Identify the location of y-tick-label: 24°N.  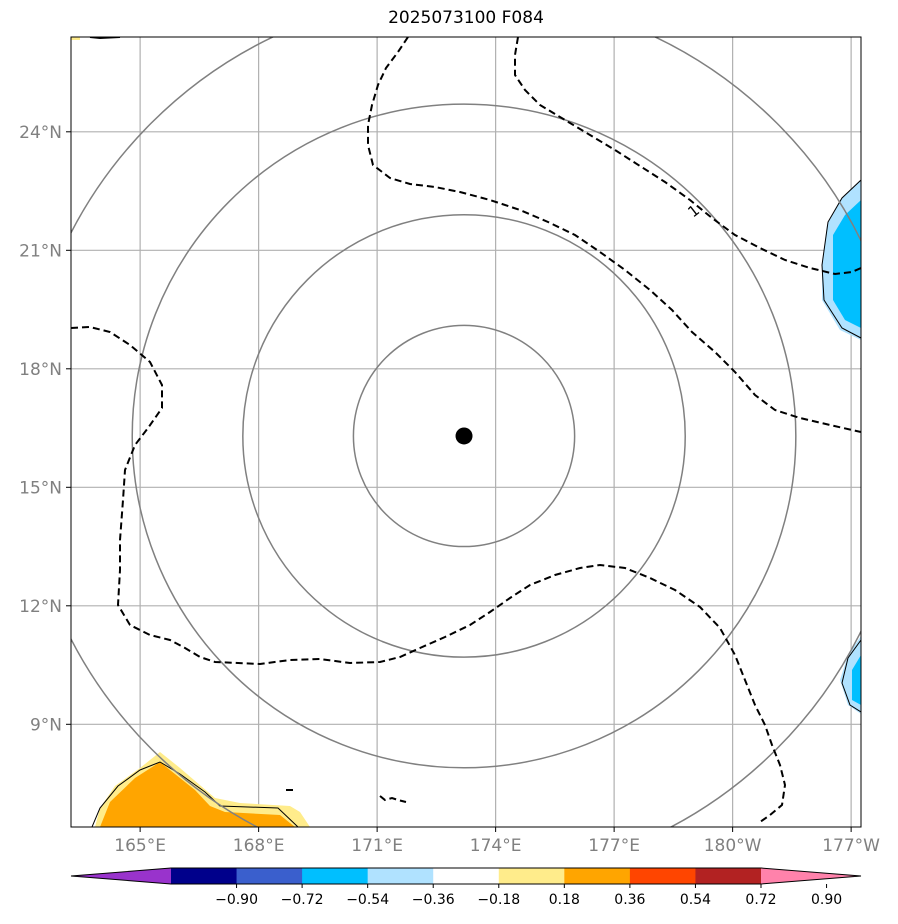
(40, 133).